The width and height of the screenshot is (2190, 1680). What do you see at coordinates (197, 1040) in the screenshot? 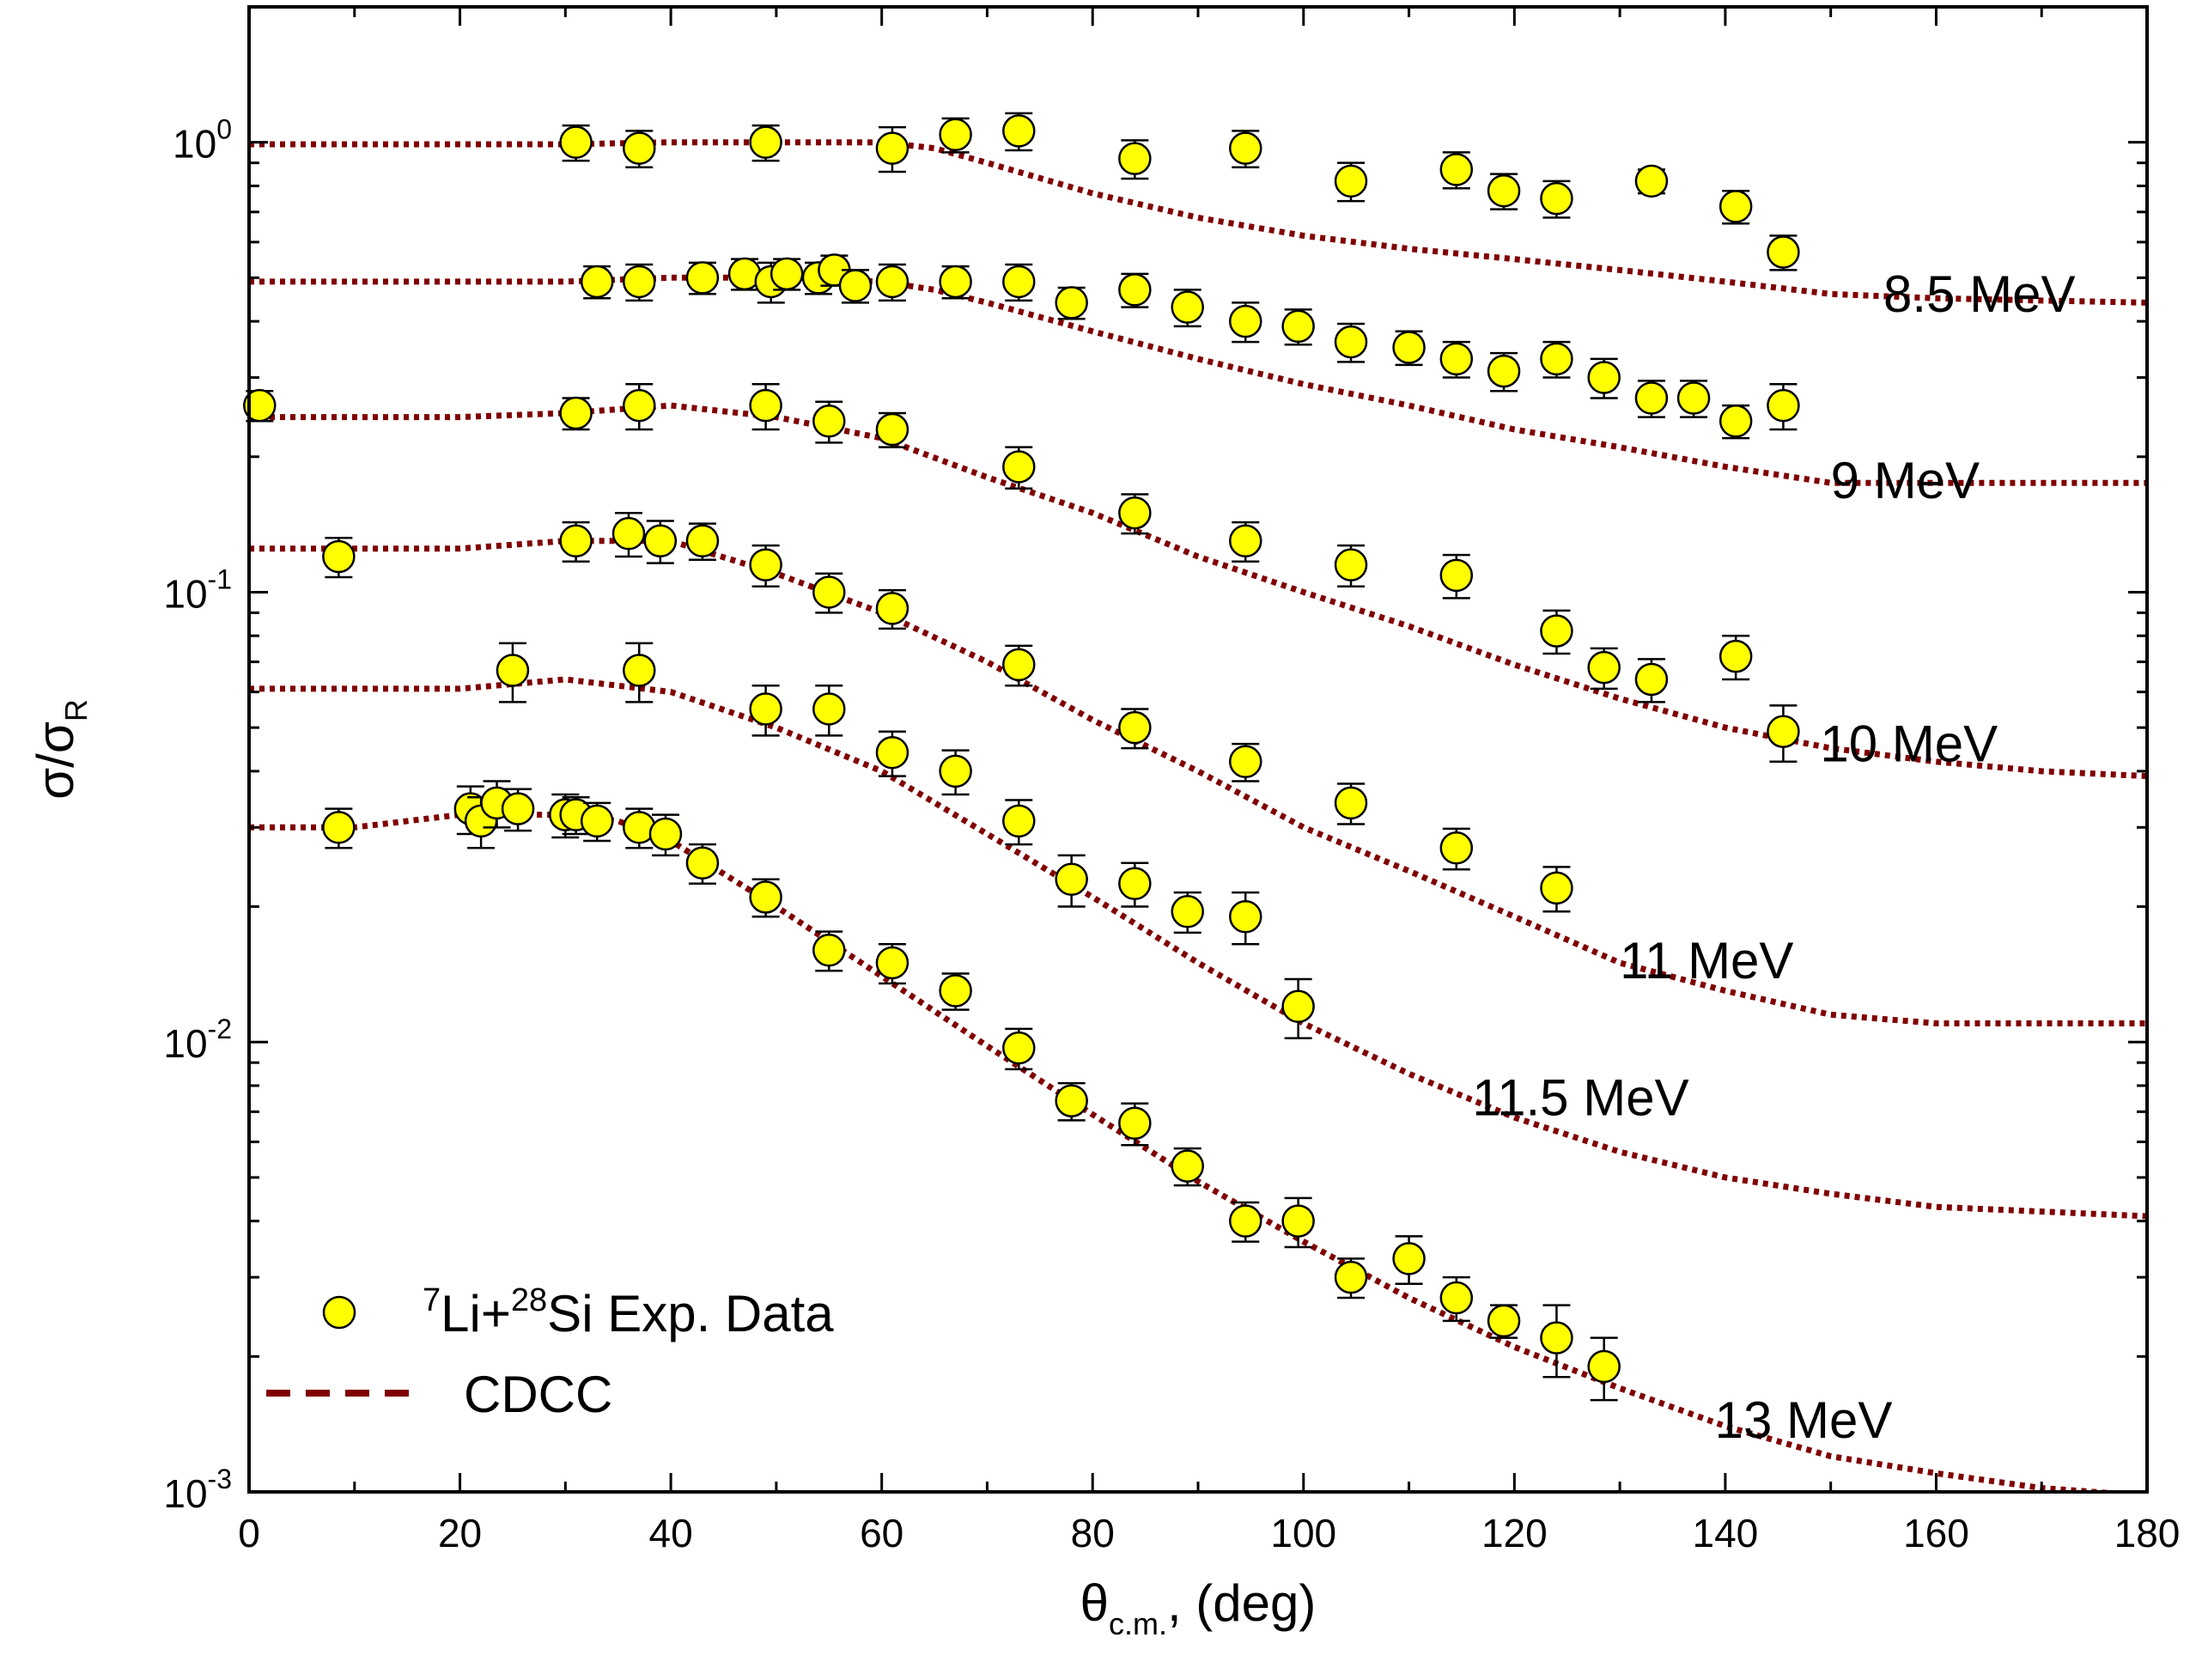
I see `y-tick-label: 10⁻²` at bounding box center [197, 1040].